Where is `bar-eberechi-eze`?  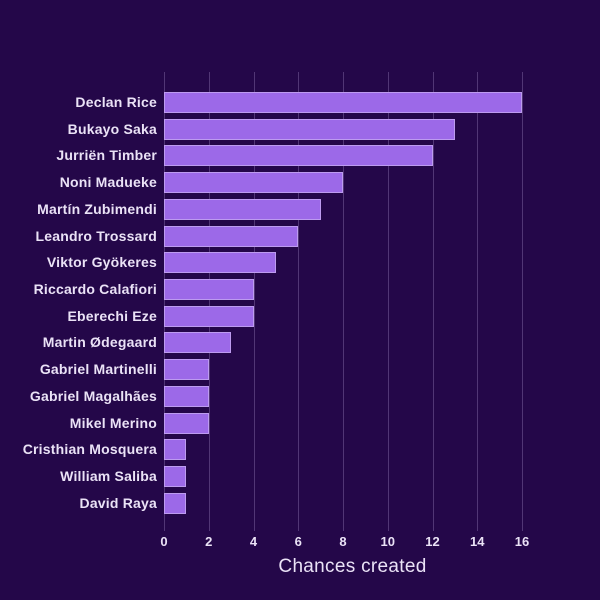 bar-eberechi-eze is located at coordinates (209, 316).